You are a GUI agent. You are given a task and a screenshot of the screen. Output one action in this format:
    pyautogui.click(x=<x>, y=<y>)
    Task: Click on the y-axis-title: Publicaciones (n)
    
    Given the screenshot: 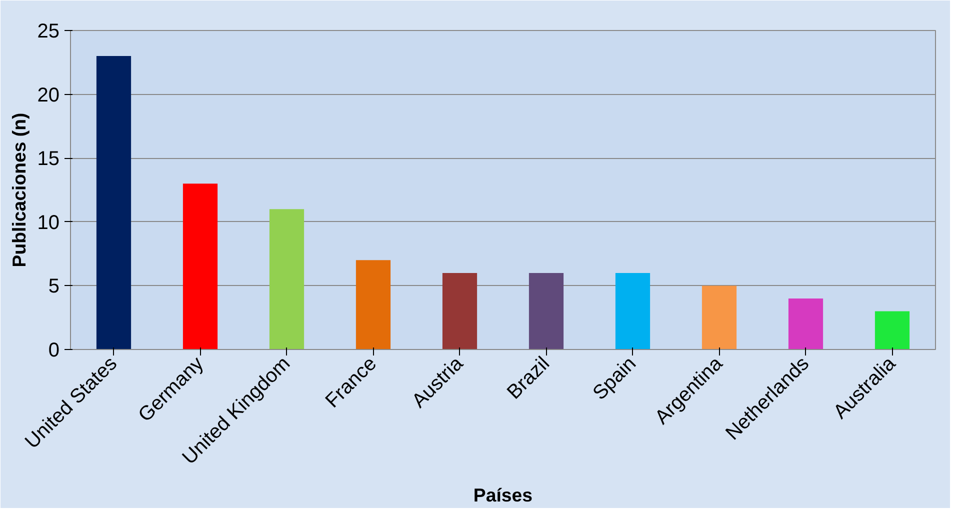 What is the action you would take?
    pyautogui.click(x=19, y=190)
    